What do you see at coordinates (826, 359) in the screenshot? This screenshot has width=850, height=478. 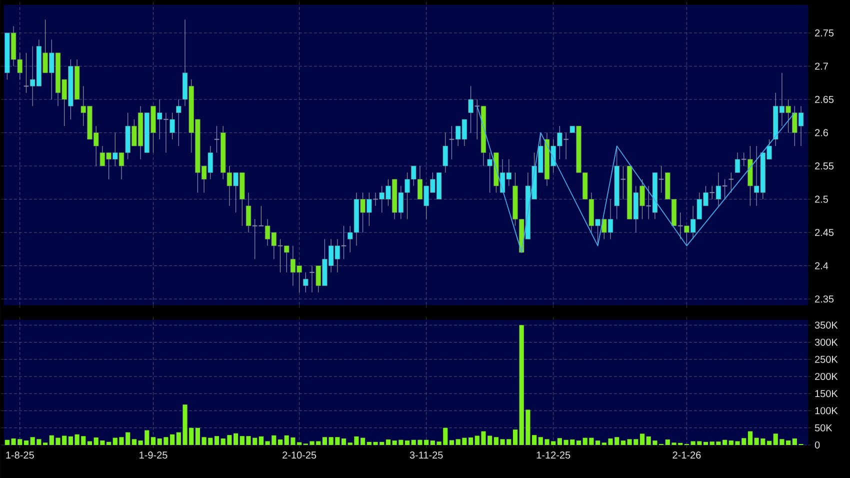 I see `y-tick-label: 250K` at bounding box center [826, 359].